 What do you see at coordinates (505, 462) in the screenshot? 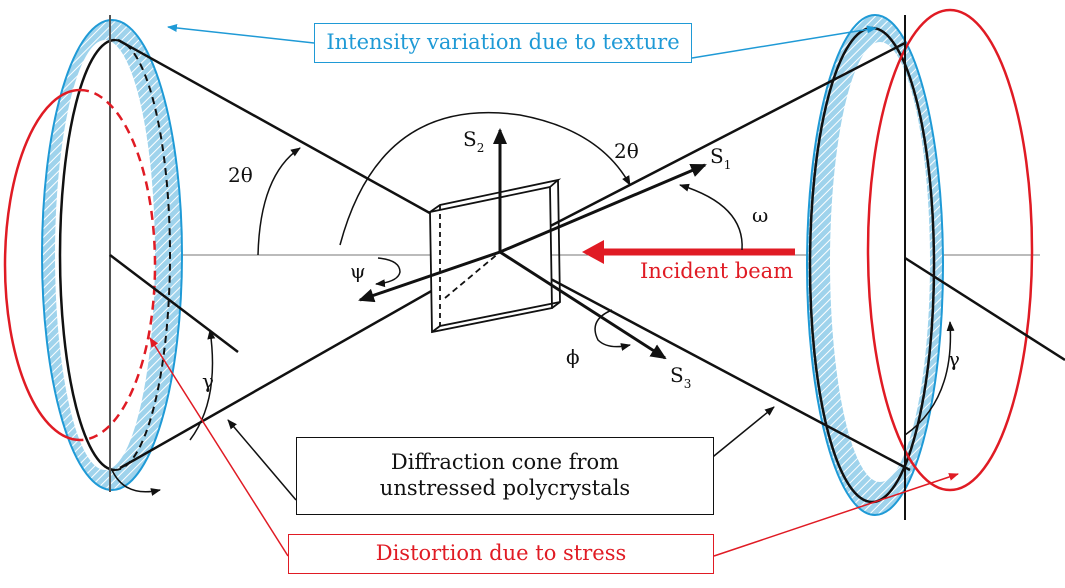
I see `cone-callout-line1: Diffraction cone from` at bounding box center [505, 462].